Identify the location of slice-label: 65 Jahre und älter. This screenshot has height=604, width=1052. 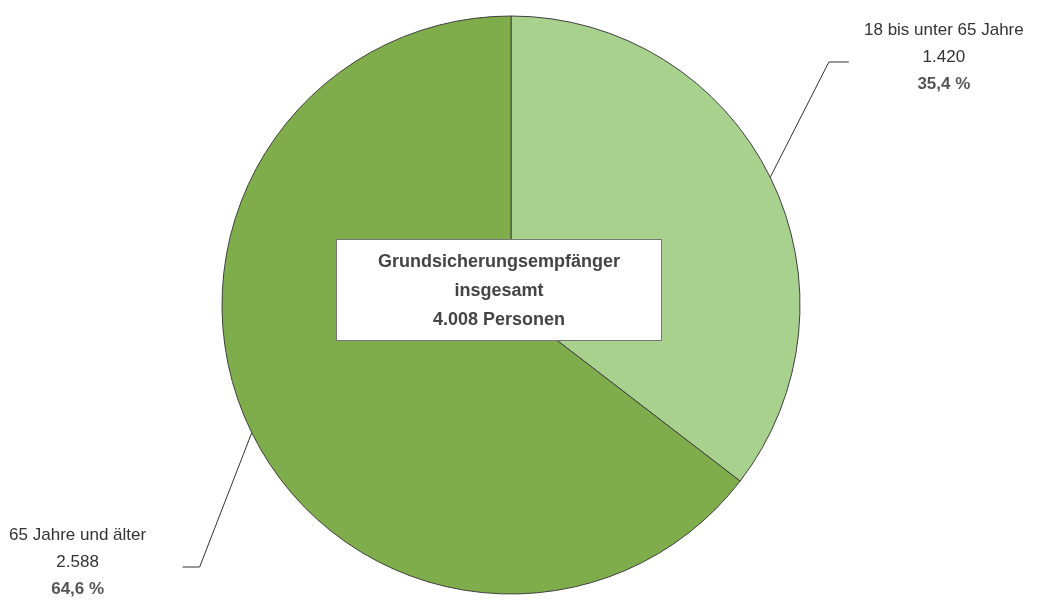
(78, 534).